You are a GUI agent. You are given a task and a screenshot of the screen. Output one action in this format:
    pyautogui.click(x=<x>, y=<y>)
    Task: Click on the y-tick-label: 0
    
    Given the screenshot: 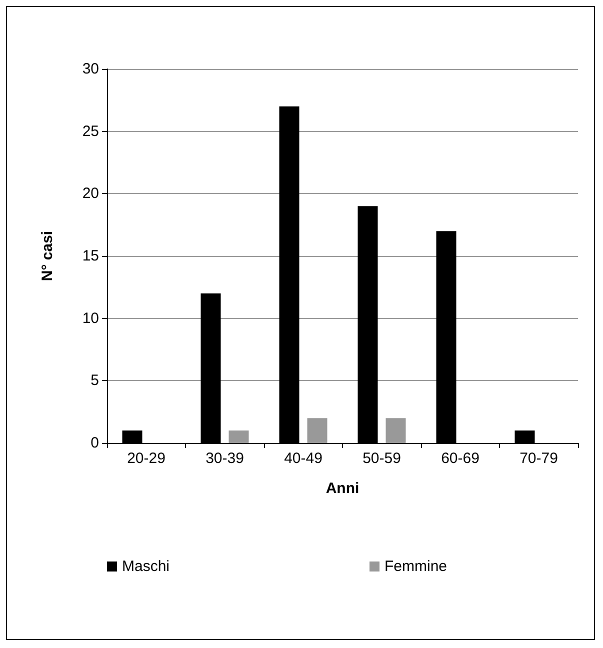 What is the action you would take?
    pyautogui.click(x=94, y=443)
    